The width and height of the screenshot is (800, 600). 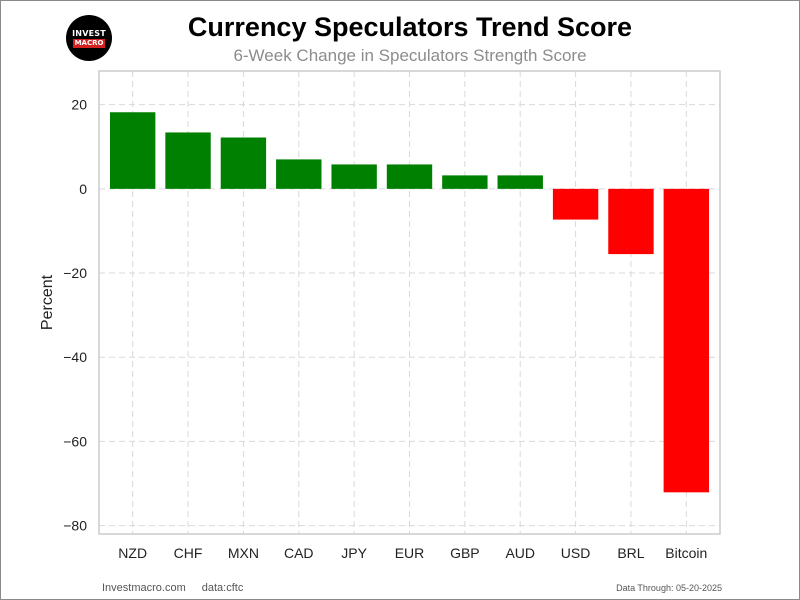 I want to click on logo-line-2: MACRO, so click(x=89, y=43).